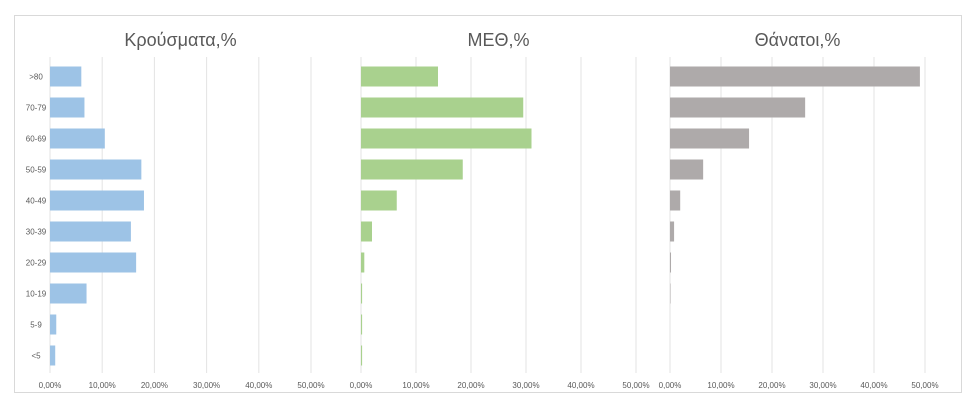 The width and height of the screenshot is (980, 402). Describe the element at coordinates (36, 232) in the screenshot. I see `category-label: 30-39` at that location.